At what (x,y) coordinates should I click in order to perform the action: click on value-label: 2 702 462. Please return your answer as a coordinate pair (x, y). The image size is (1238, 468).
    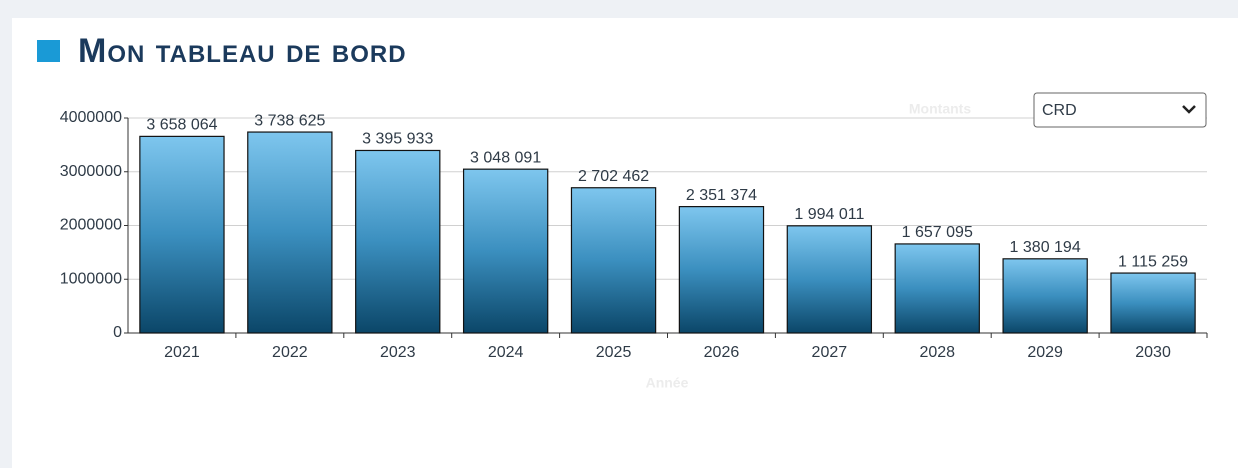
    Looking at the image, I should click on (613, 176).